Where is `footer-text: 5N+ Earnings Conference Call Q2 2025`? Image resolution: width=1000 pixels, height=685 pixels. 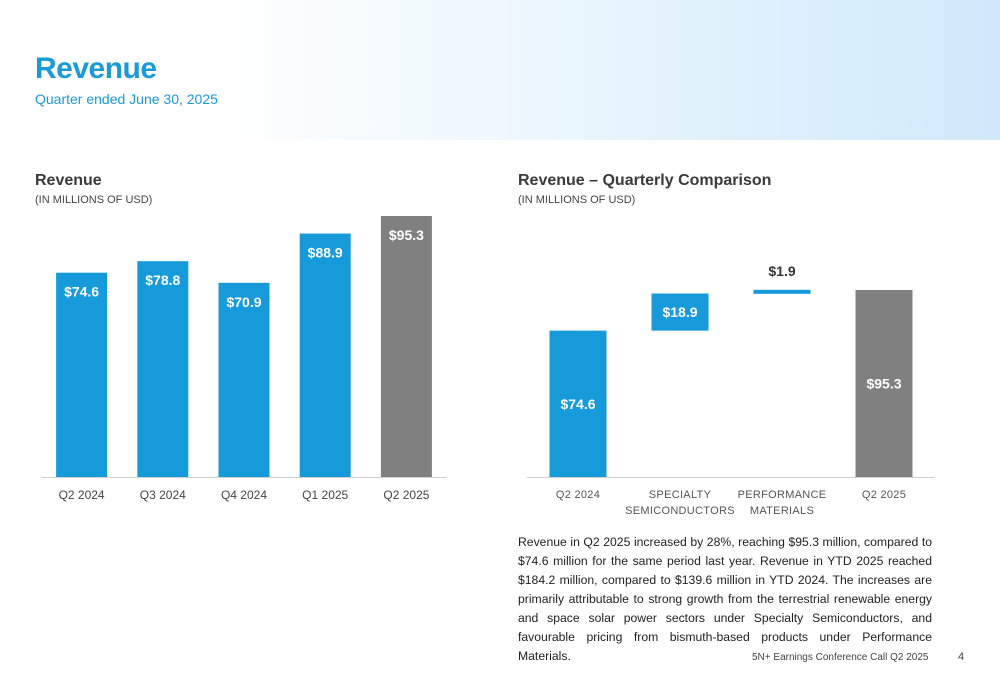
footer-text: 5N+ Earnings Conference Call Q2 2025 is located at coordinates (840, 657).